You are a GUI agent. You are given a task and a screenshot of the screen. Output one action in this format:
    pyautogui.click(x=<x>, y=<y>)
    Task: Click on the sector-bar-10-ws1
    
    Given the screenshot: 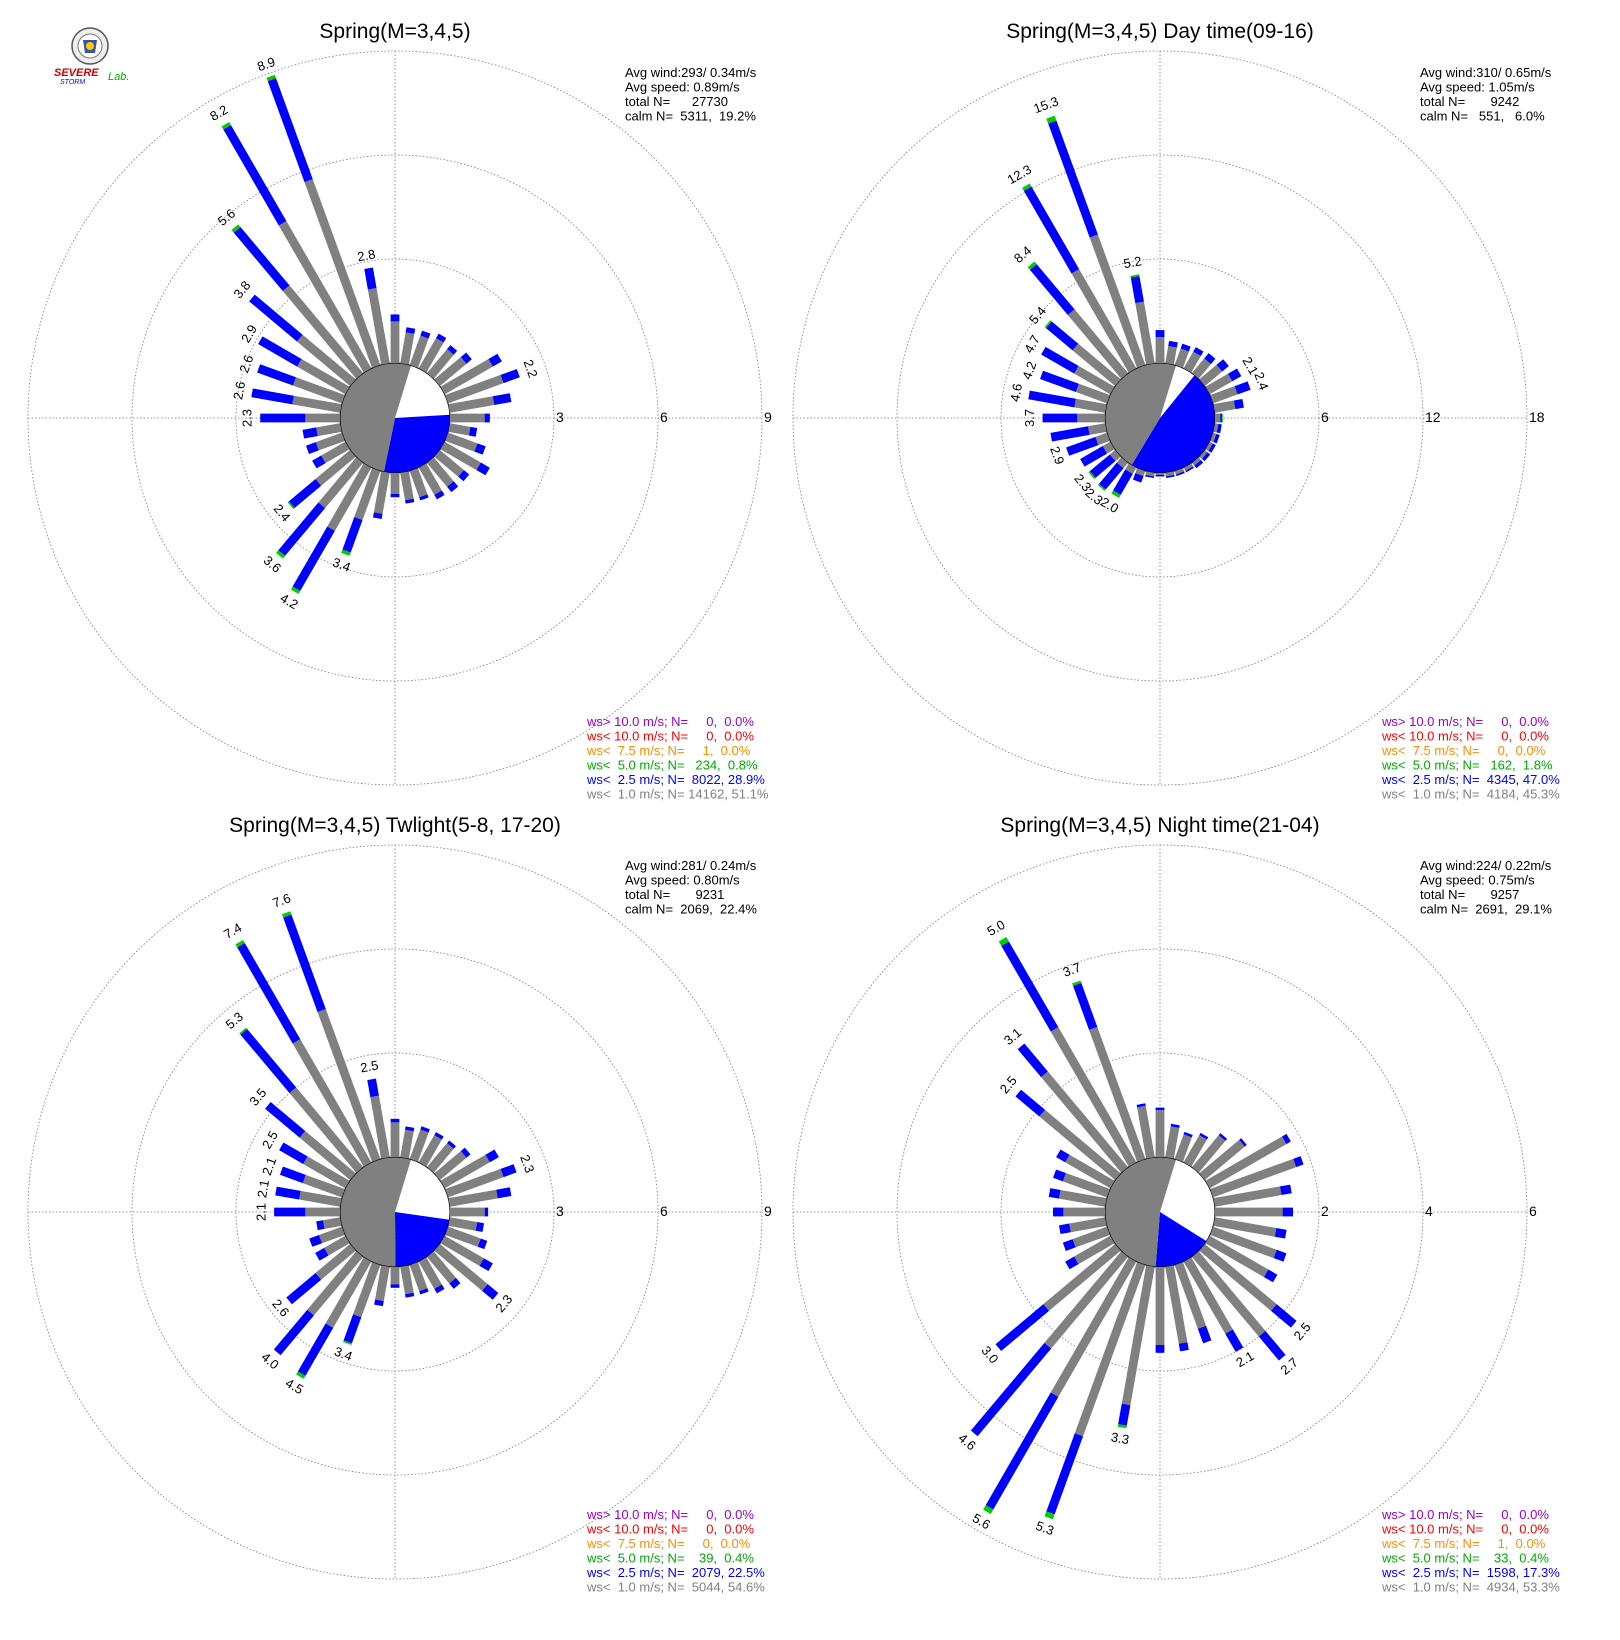 What is the action you would take?
    pyautogui.click(x=407, y=348)
    